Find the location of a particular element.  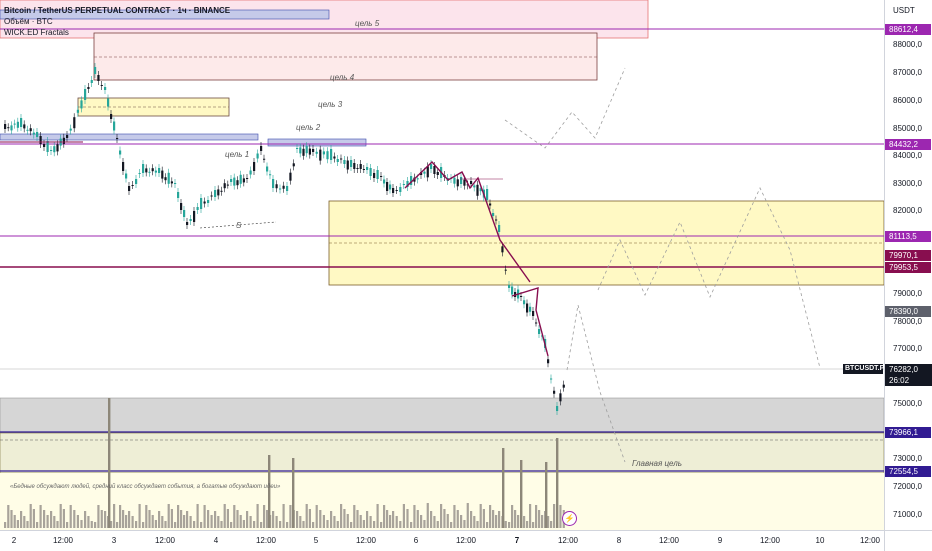

lightning-icon: ⚡ is located at coordinates (569, 518).